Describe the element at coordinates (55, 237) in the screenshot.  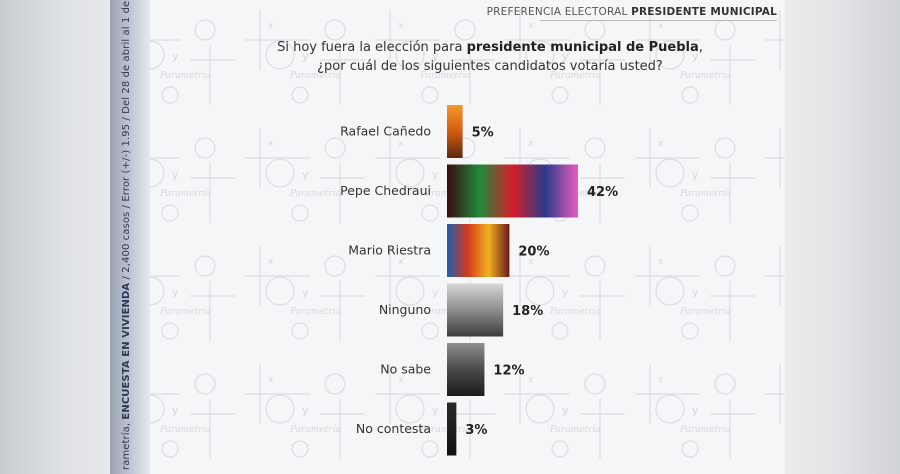
I see `blurred-left-margin` at that location.